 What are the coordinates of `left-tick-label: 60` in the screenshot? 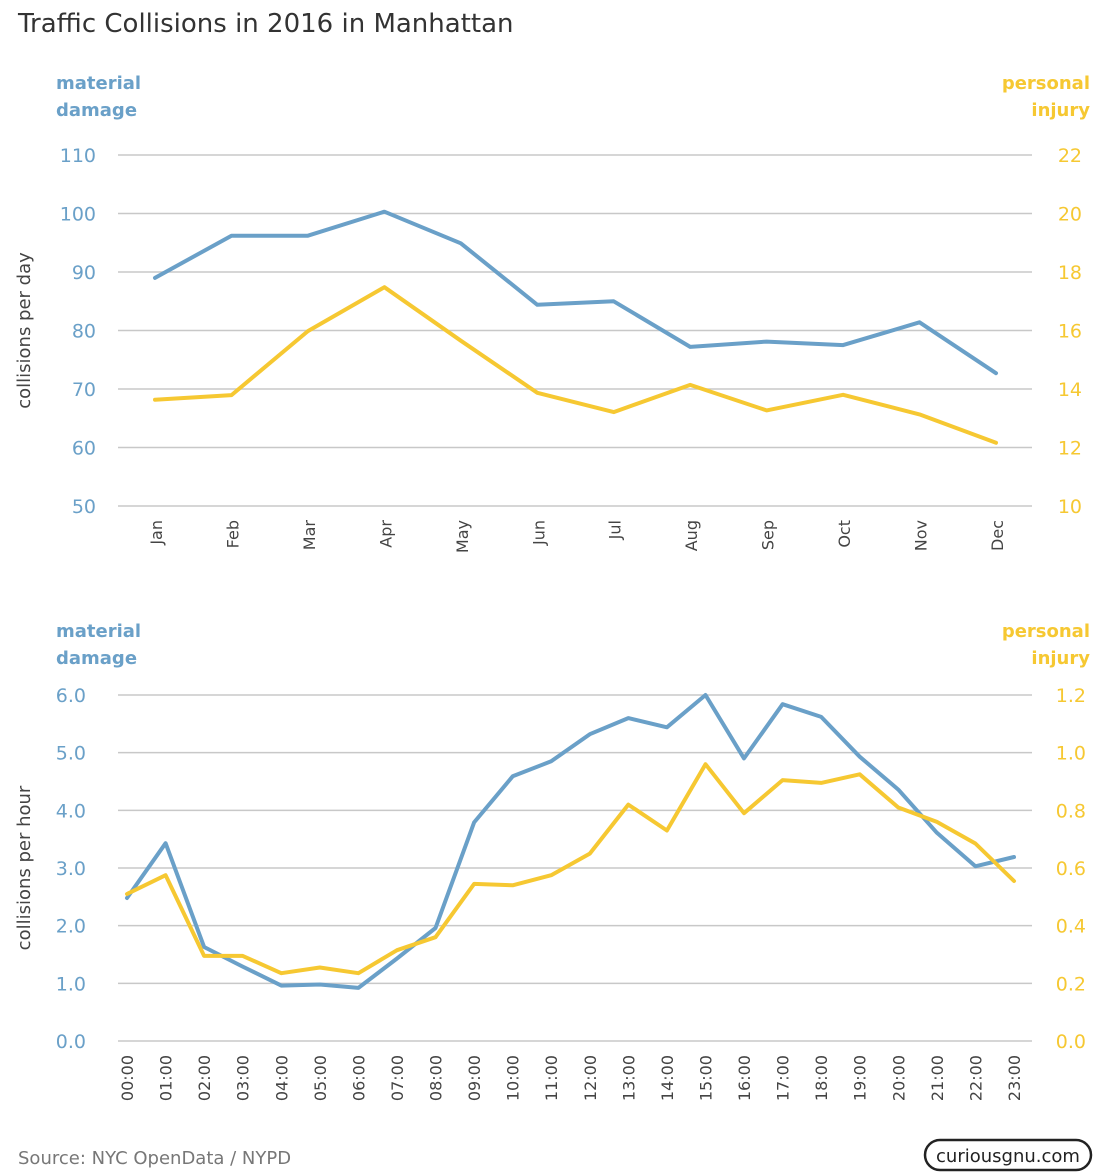 It's located at (84, 449).